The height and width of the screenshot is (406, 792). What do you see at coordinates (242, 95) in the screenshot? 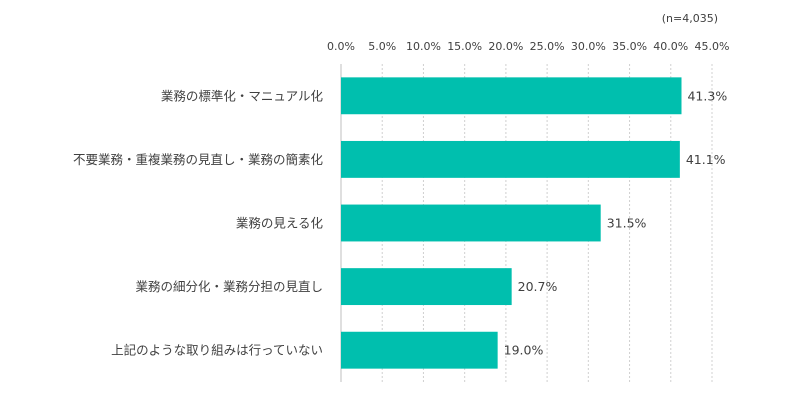
I see `category-label: 業務の標準化・マニュアル化` at bounding box center [242, 95].